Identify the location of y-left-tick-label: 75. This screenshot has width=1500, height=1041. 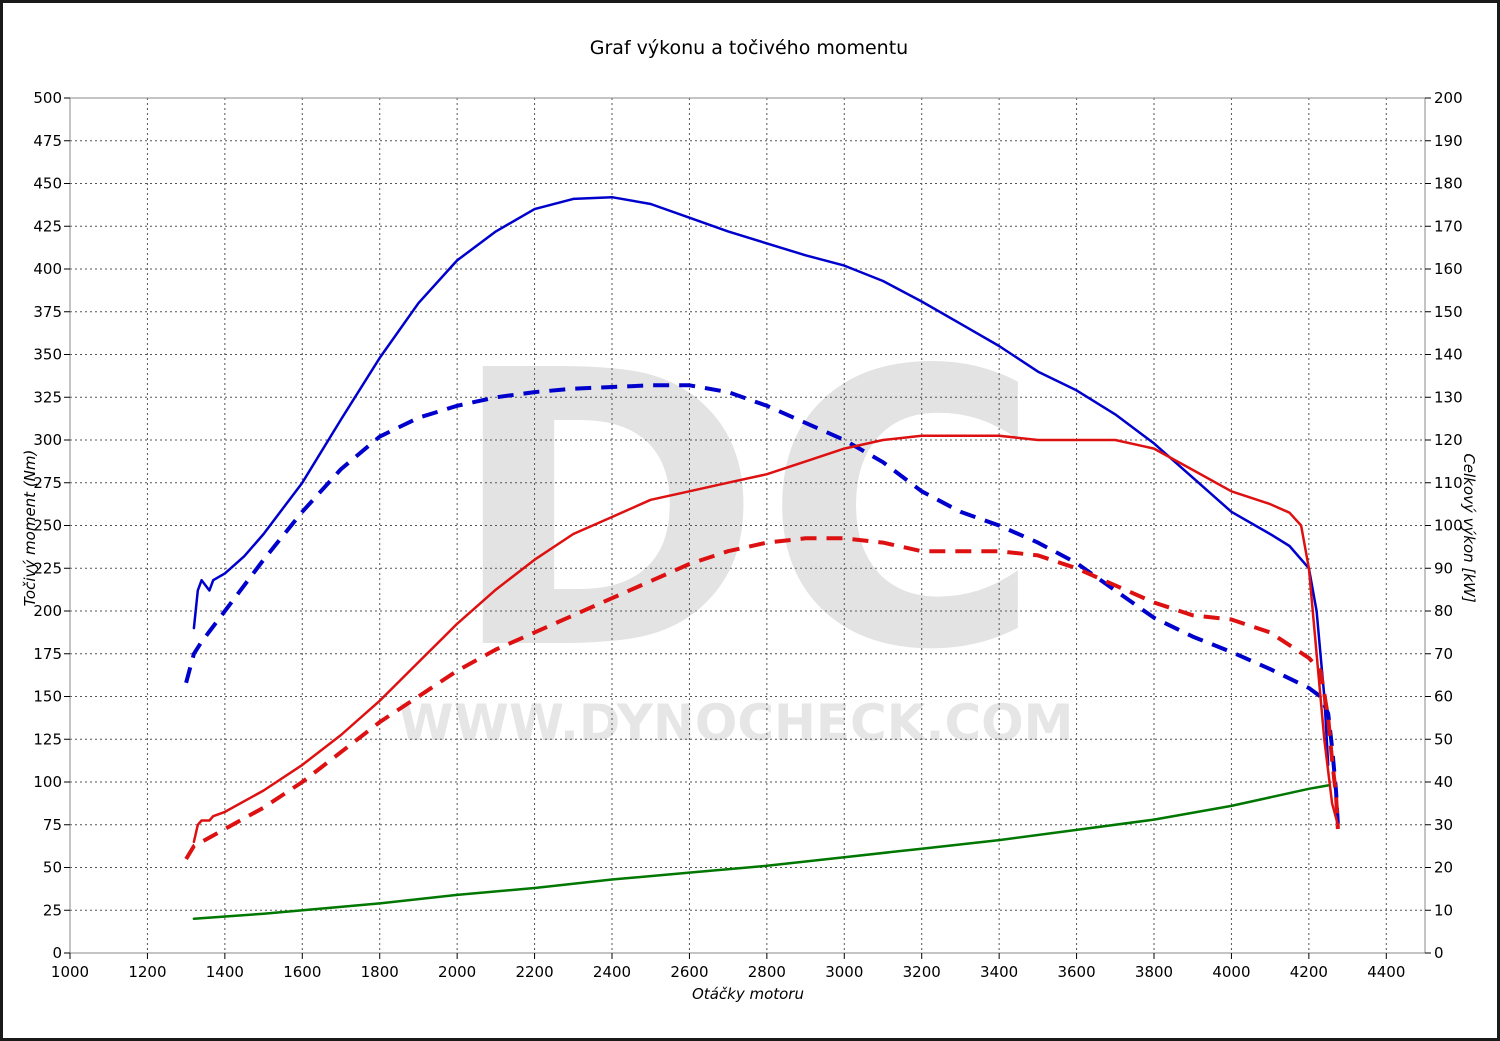
(52, 825).